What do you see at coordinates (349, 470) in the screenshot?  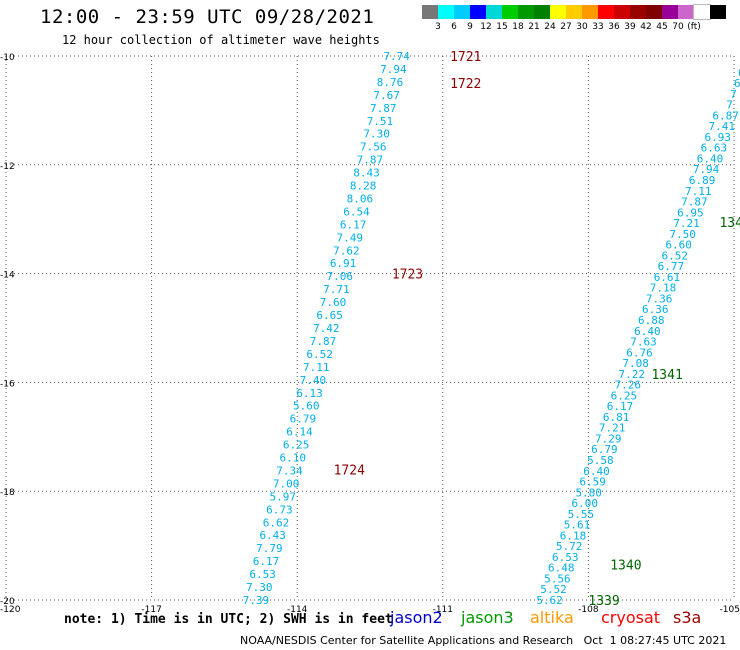 I see `orbit-marker: 1724` at bounding box center [349, 470].